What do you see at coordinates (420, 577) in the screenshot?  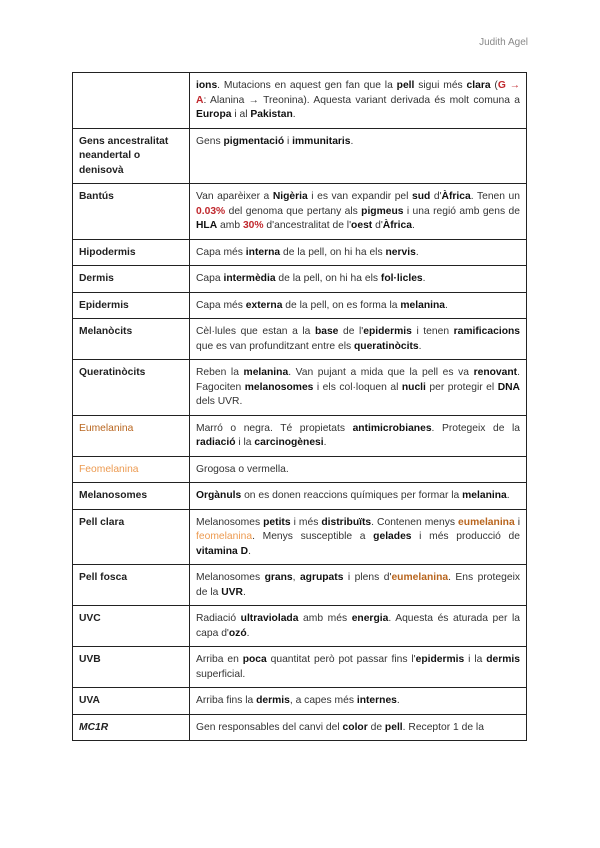 I see `highlighted-text: eumelanina` at bounding box center [420, 577].